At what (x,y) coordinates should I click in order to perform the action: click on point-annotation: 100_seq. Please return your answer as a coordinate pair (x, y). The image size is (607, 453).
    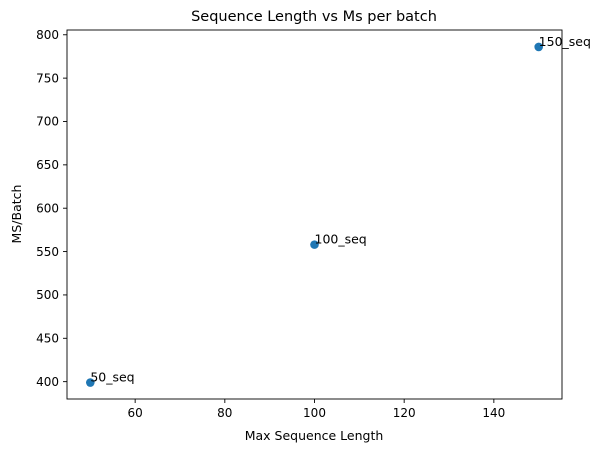
    Looking at the image, I should click on (341, 239).